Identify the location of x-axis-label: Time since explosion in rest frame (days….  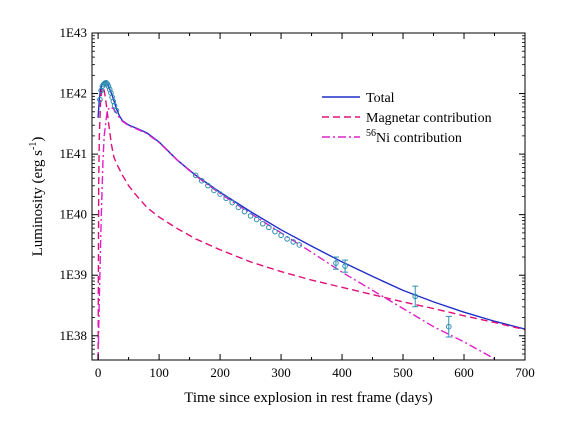
(308, 398).